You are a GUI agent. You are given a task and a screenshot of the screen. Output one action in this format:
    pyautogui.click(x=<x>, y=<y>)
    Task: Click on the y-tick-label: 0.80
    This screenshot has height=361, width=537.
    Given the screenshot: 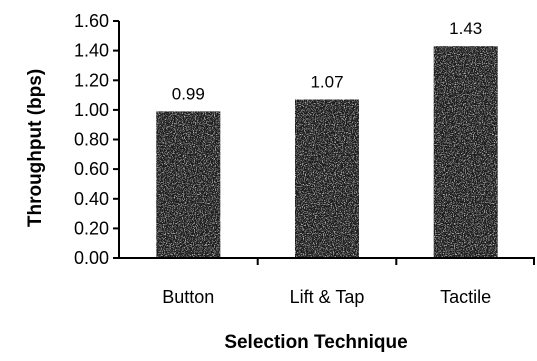 What is the action you would take?
    pyautogui.click(x=91, y=140)
    